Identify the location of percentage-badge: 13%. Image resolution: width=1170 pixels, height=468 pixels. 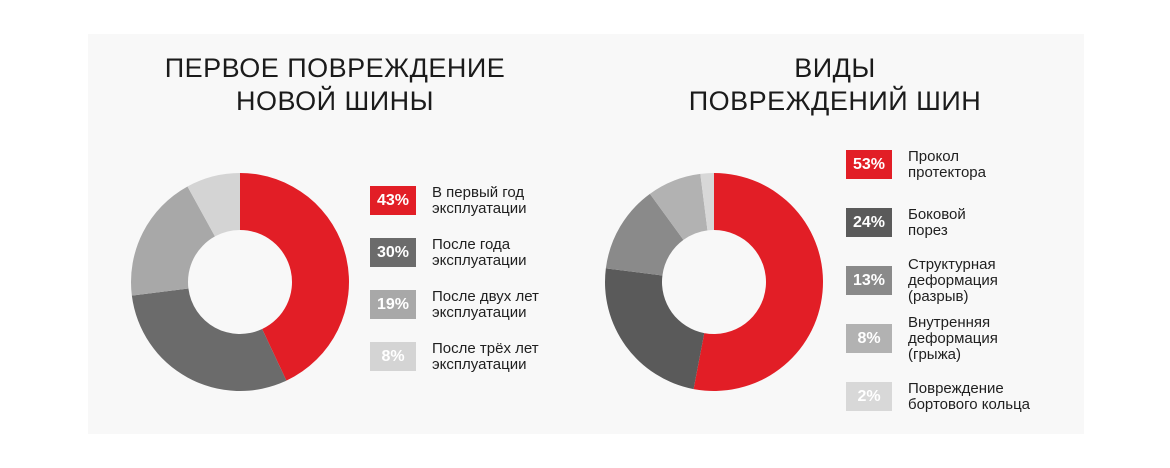
(869, 280).